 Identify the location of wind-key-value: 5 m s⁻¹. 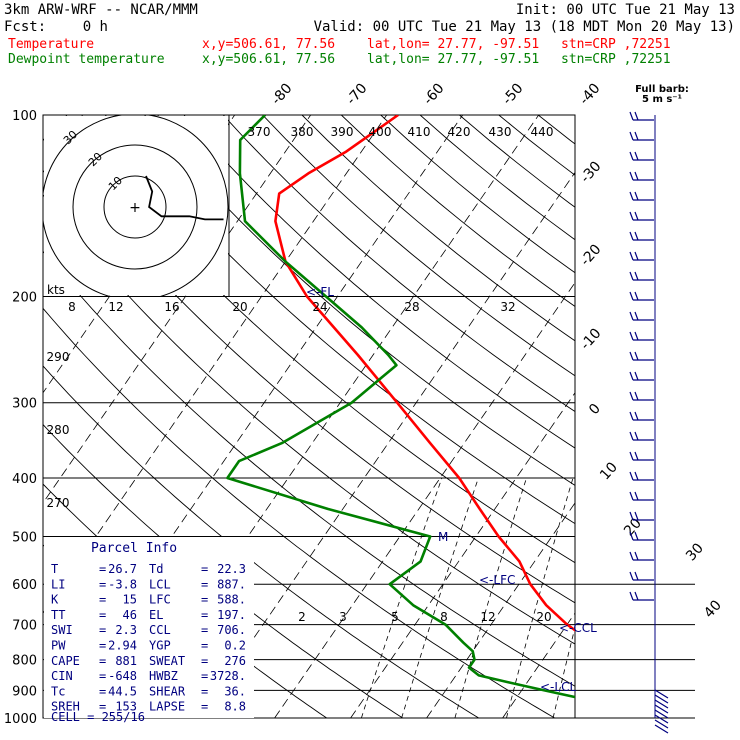
(662, 99).